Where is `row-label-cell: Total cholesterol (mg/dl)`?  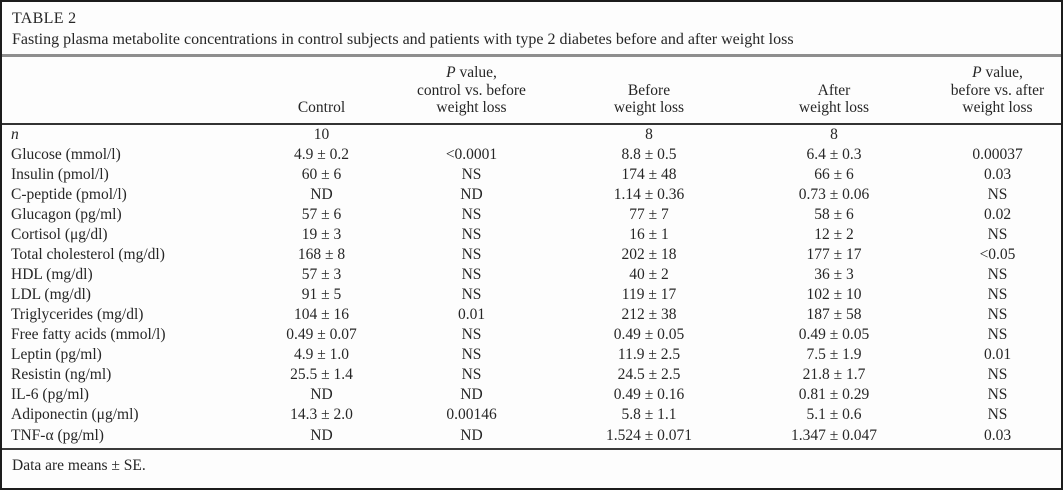 row-label-cell: Total cholesterol (mg/dl) is located at coordinates (88, 254).